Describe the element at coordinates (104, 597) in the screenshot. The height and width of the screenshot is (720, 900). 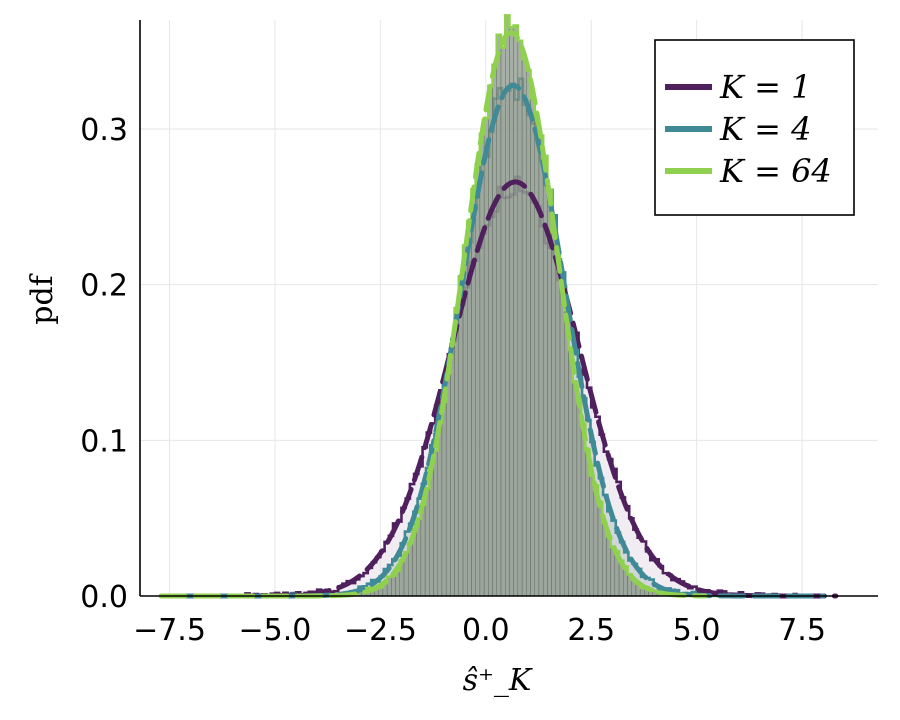
I see `y-tick-label: 0.0` at that location.